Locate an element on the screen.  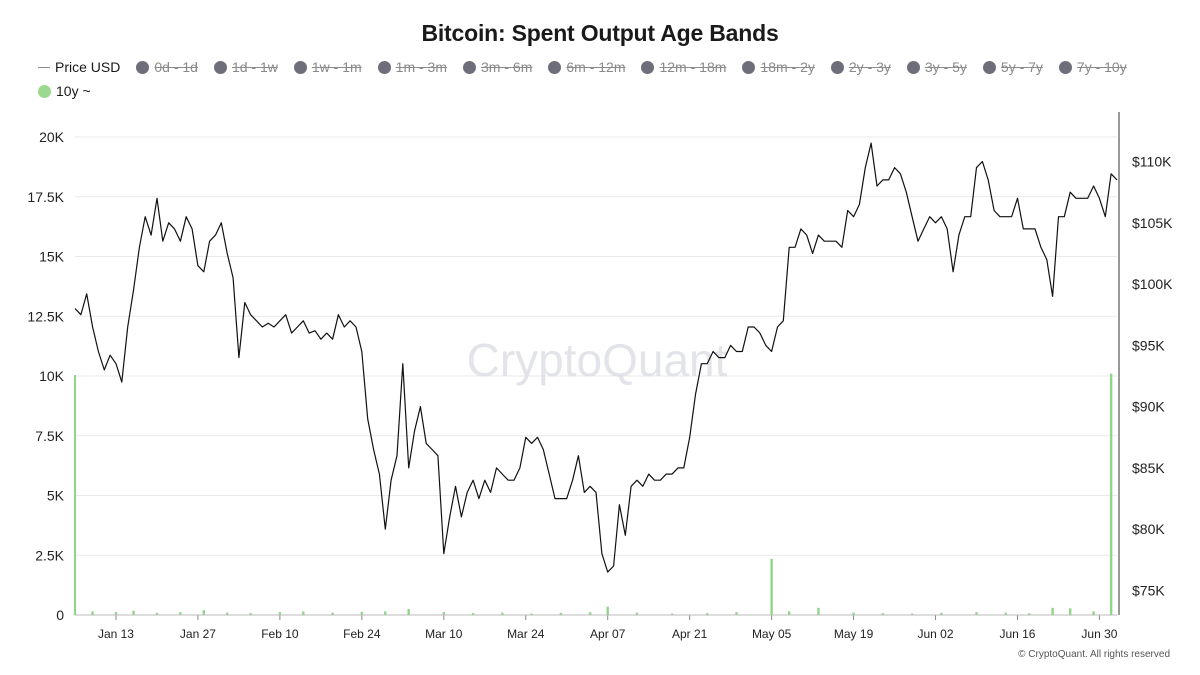
legend-item: 0d - 1d is located at coordinates (167, 67).